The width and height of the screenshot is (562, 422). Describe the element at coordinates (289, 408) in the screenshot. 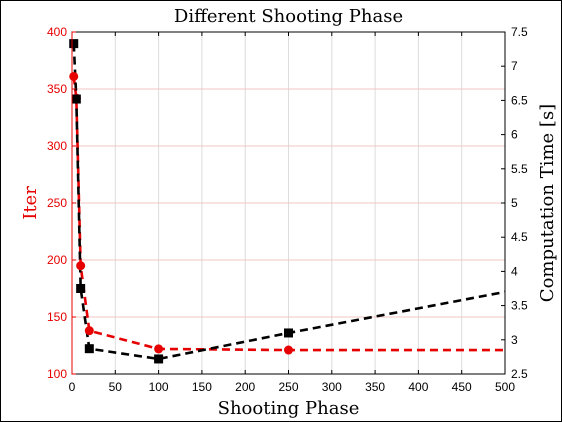

I see `x-axis-label: Shooting Phase` at that location.